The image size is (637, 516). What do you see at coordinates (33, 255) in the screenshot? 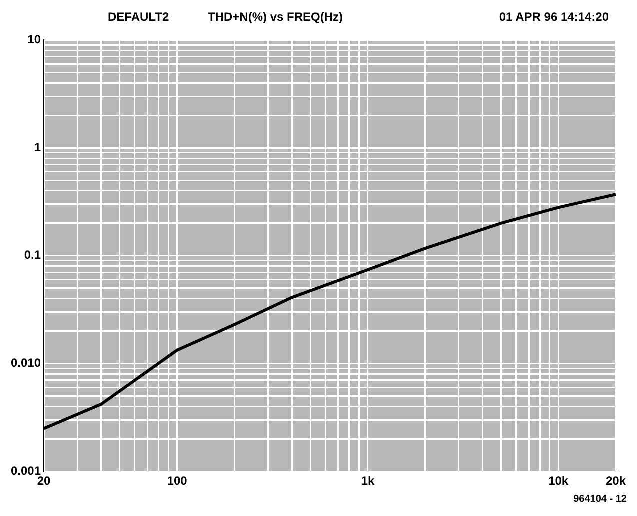
I see `y-tick-label: 0.1` at bounding box center [33, 255].